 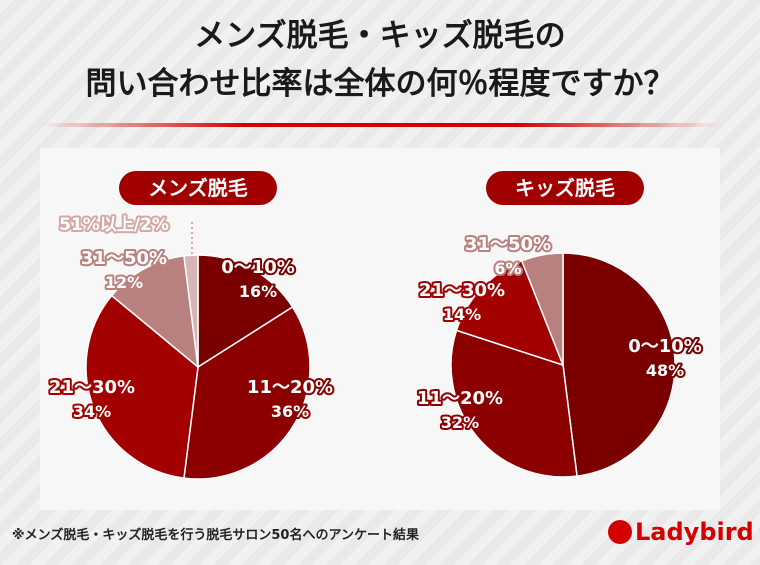 What do you see at coordinates (92, 411) in the screenshot?
I see `slice-value-label-0-2: 34%` at bounding box center [92, 411].